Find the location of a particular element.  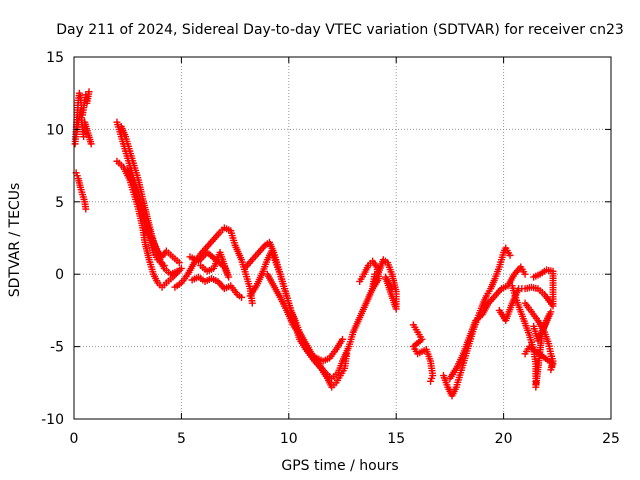

y-tick-label: 10 is located at coordinates (55, 130).